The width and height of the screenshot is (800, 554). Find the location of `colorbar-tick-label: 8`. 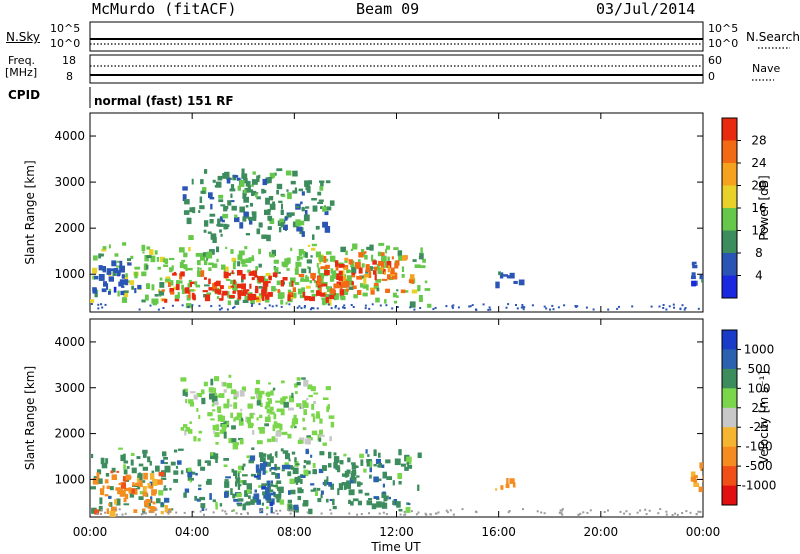

colorbar-tick-label: 8 is located at coordinates (759, 253).